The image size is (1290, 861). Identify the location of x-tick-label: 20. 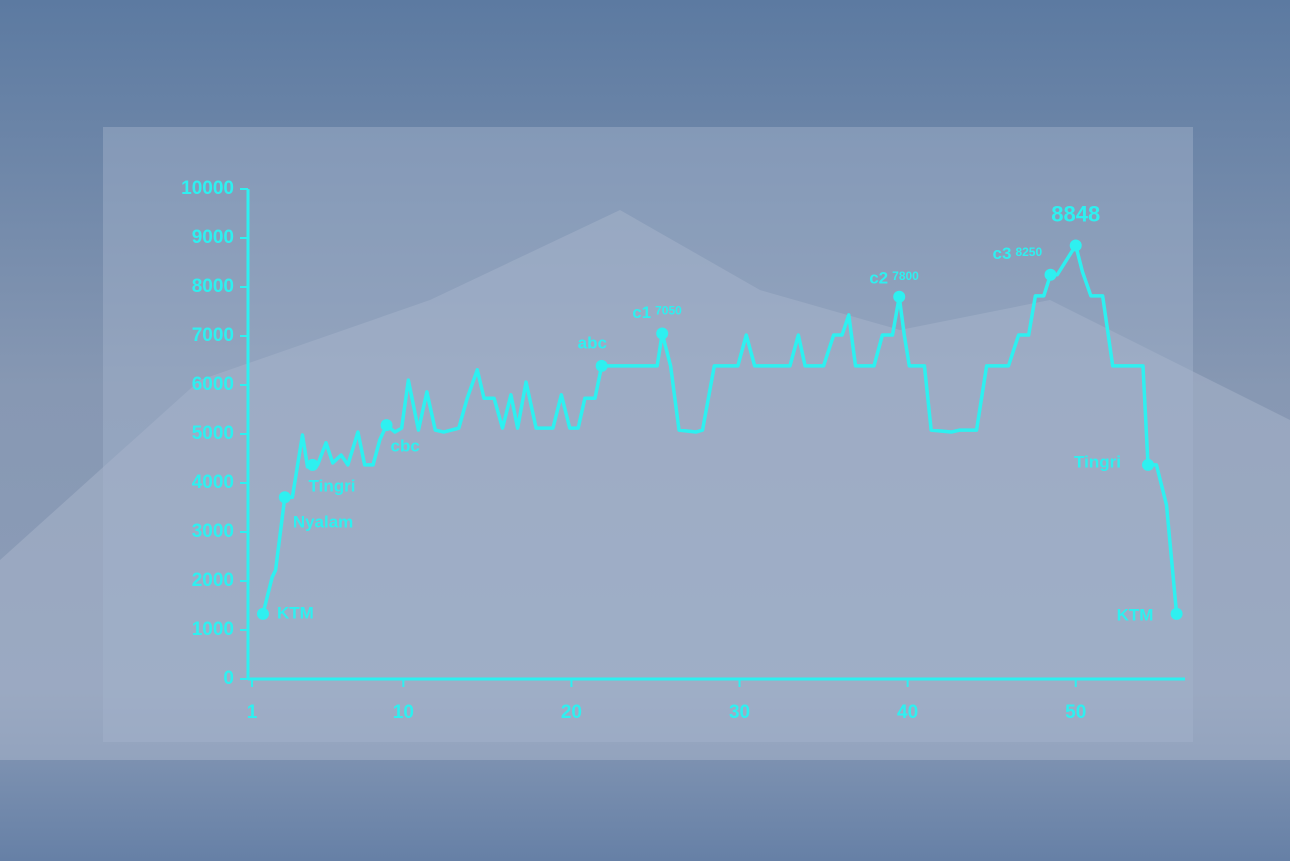
(571, 712).